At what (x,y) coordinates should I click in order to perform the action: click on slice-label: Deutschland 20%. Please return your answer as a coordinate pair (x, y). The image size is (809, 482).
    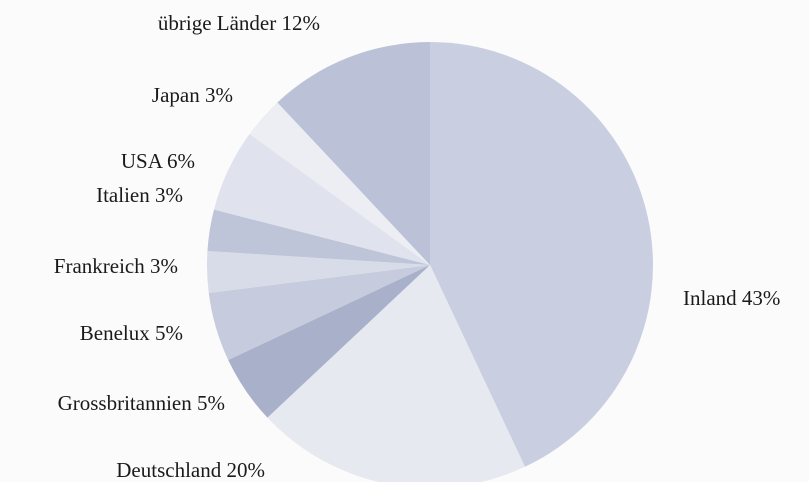
    Looking at the image, I should click on (190, 470).